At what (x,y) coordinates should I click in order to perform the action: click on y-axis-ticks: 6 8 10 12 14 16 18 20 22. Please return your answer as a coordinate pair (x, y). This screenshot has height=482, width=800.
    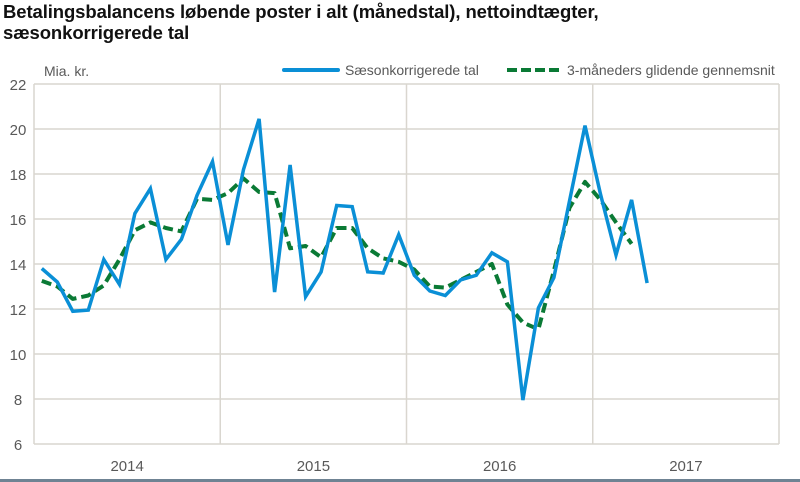
    Looking at the image, I should click on (18, 265).